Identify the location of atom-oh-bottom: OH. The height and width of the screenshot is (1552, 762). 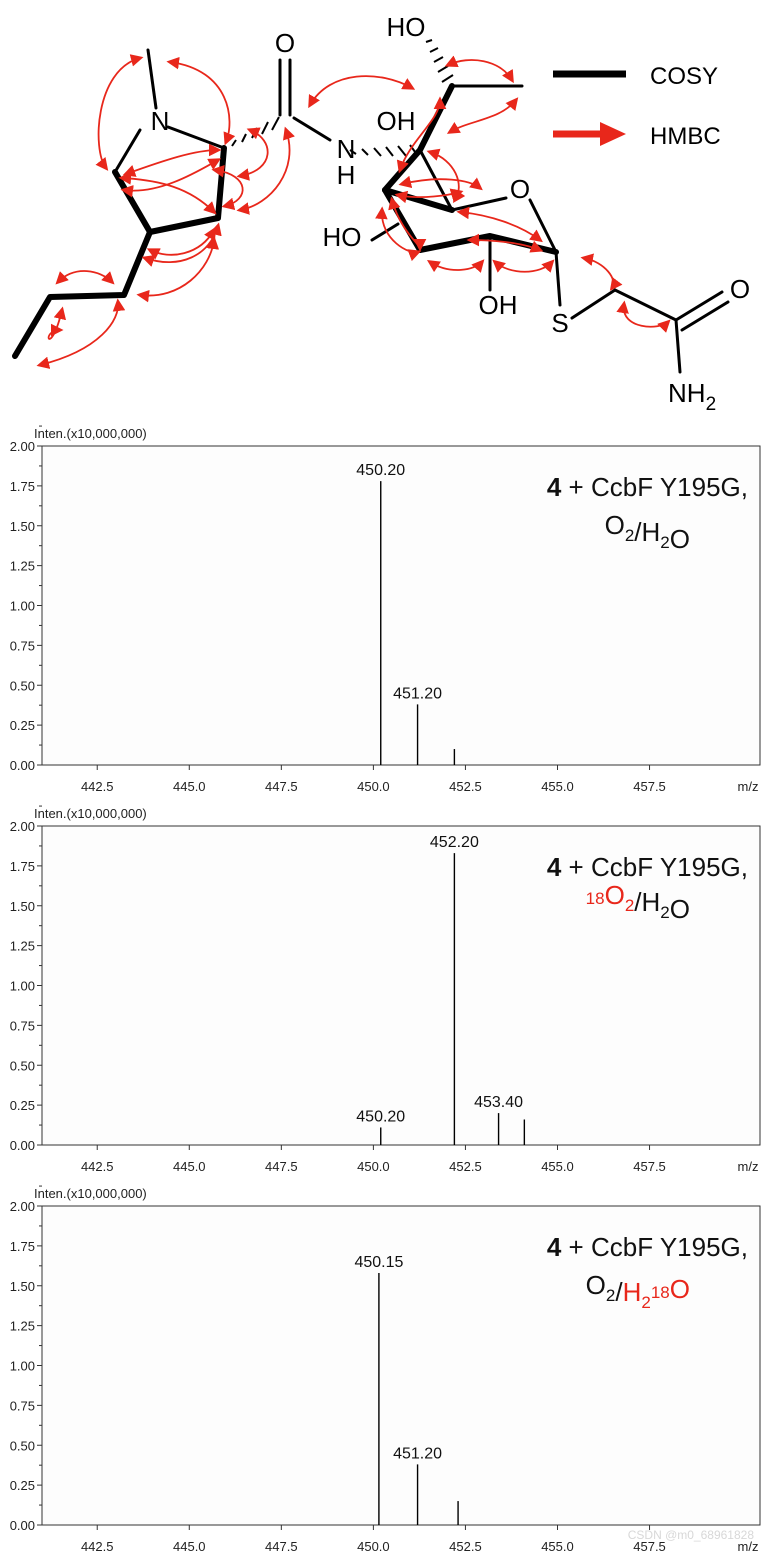
(498, 305).